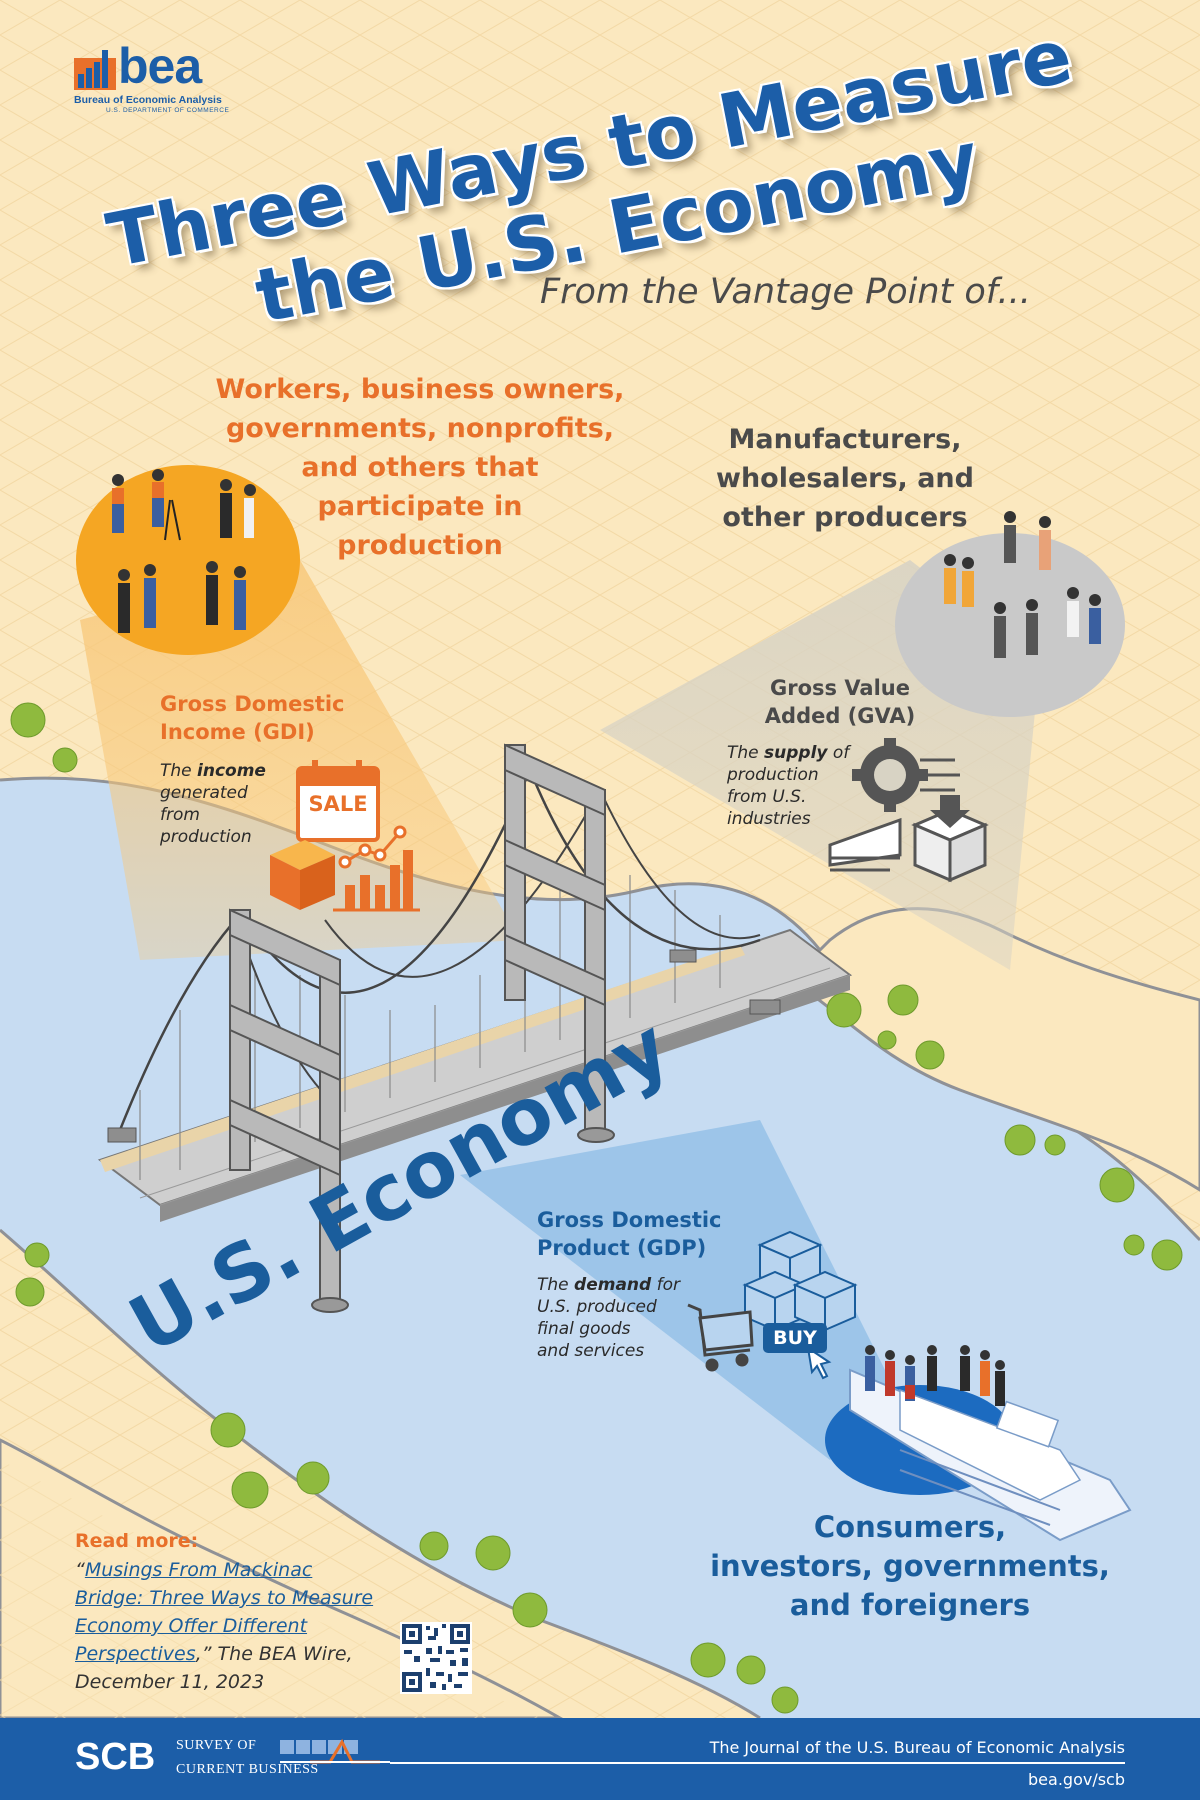  Describe the element at coordinates (1022, 584) in the screenshot. I see `producers-group-illustration` at that location.